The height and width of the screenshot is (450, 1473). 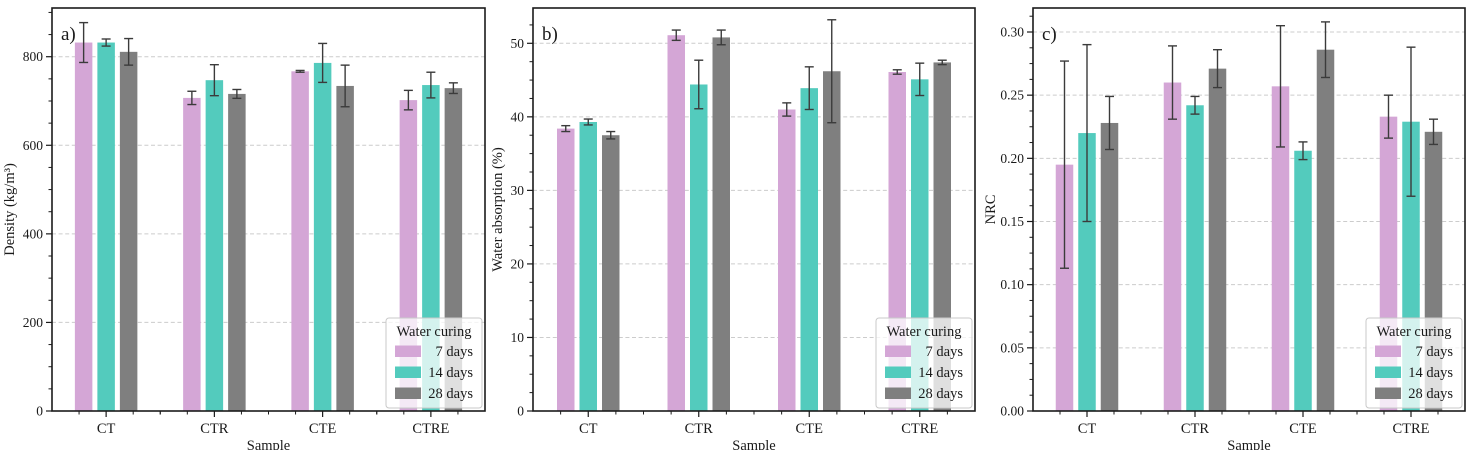 What do you see at coordinates (518, 116) in the screenshot?
I see `y-tick-label: 40` at bounding box center [518, 116].